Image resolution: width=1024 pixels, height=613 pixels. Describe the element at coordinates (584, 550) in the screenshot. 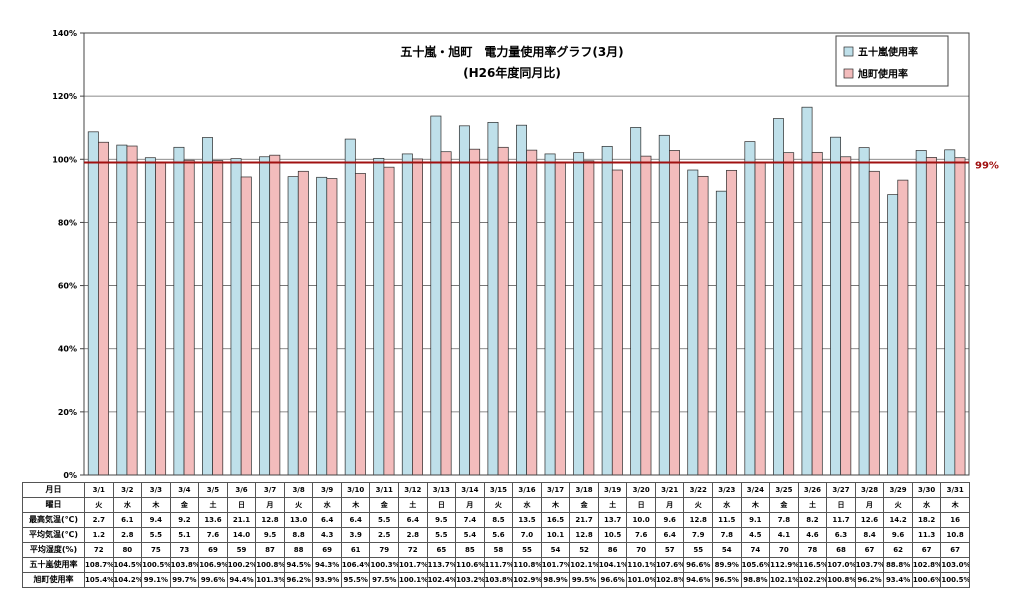

I see `table-cell: 52` at that location.